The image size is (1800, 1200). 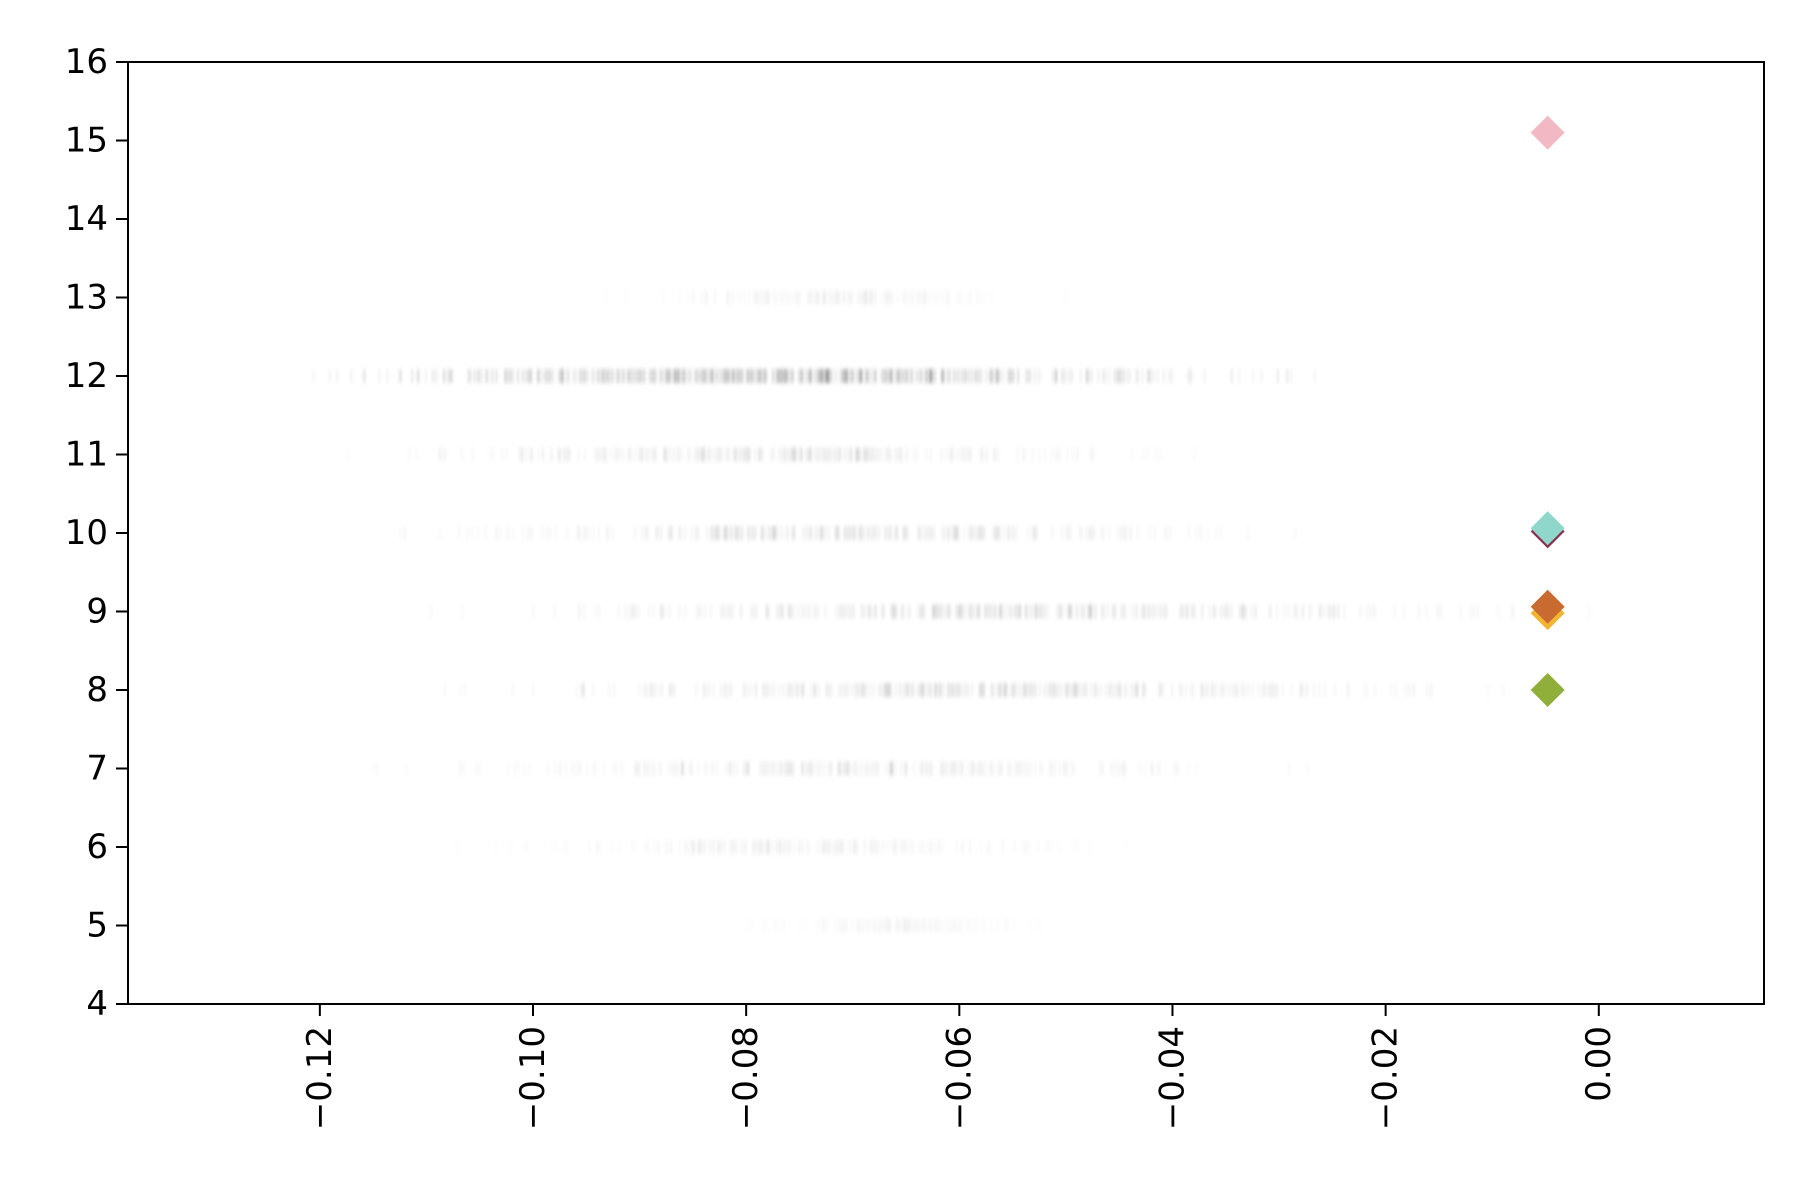 I want to click on y-tick-label: 10, so click(x=86, y=533).